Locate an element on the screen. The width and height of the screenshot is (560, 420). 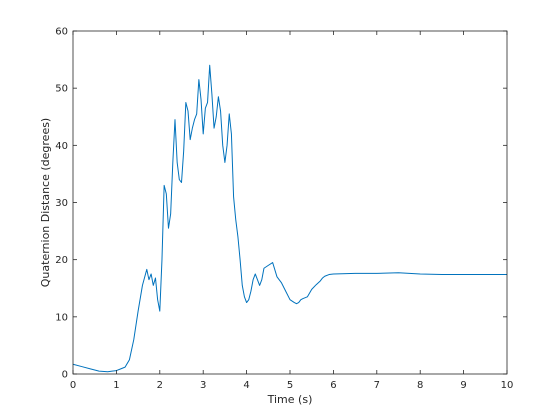
x-tick-label: 6 is located at coordinates (333, 385).